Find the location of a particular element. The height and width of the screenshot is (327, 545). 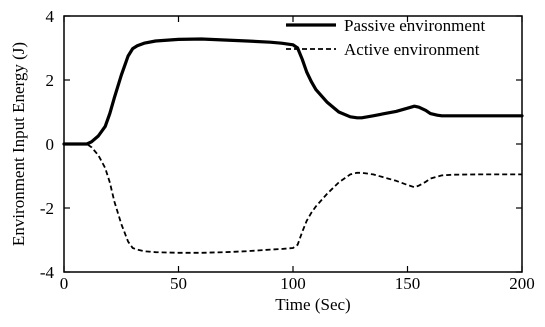

y-axis-label: Environment Input Energy (J) is located at coordinates (18, 144).